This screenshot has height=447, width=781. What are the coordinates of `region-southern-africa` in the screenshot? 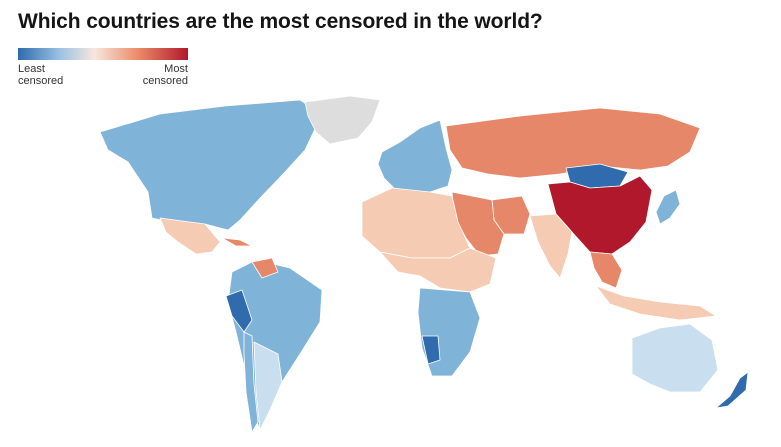 It's located at (449, 332).